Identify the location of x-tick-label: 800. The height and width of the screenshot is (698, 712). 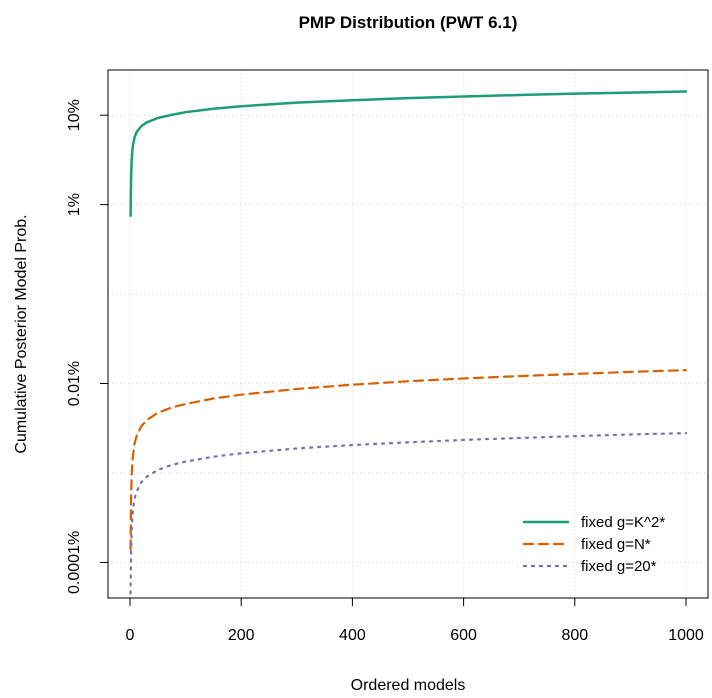
(574, 635).